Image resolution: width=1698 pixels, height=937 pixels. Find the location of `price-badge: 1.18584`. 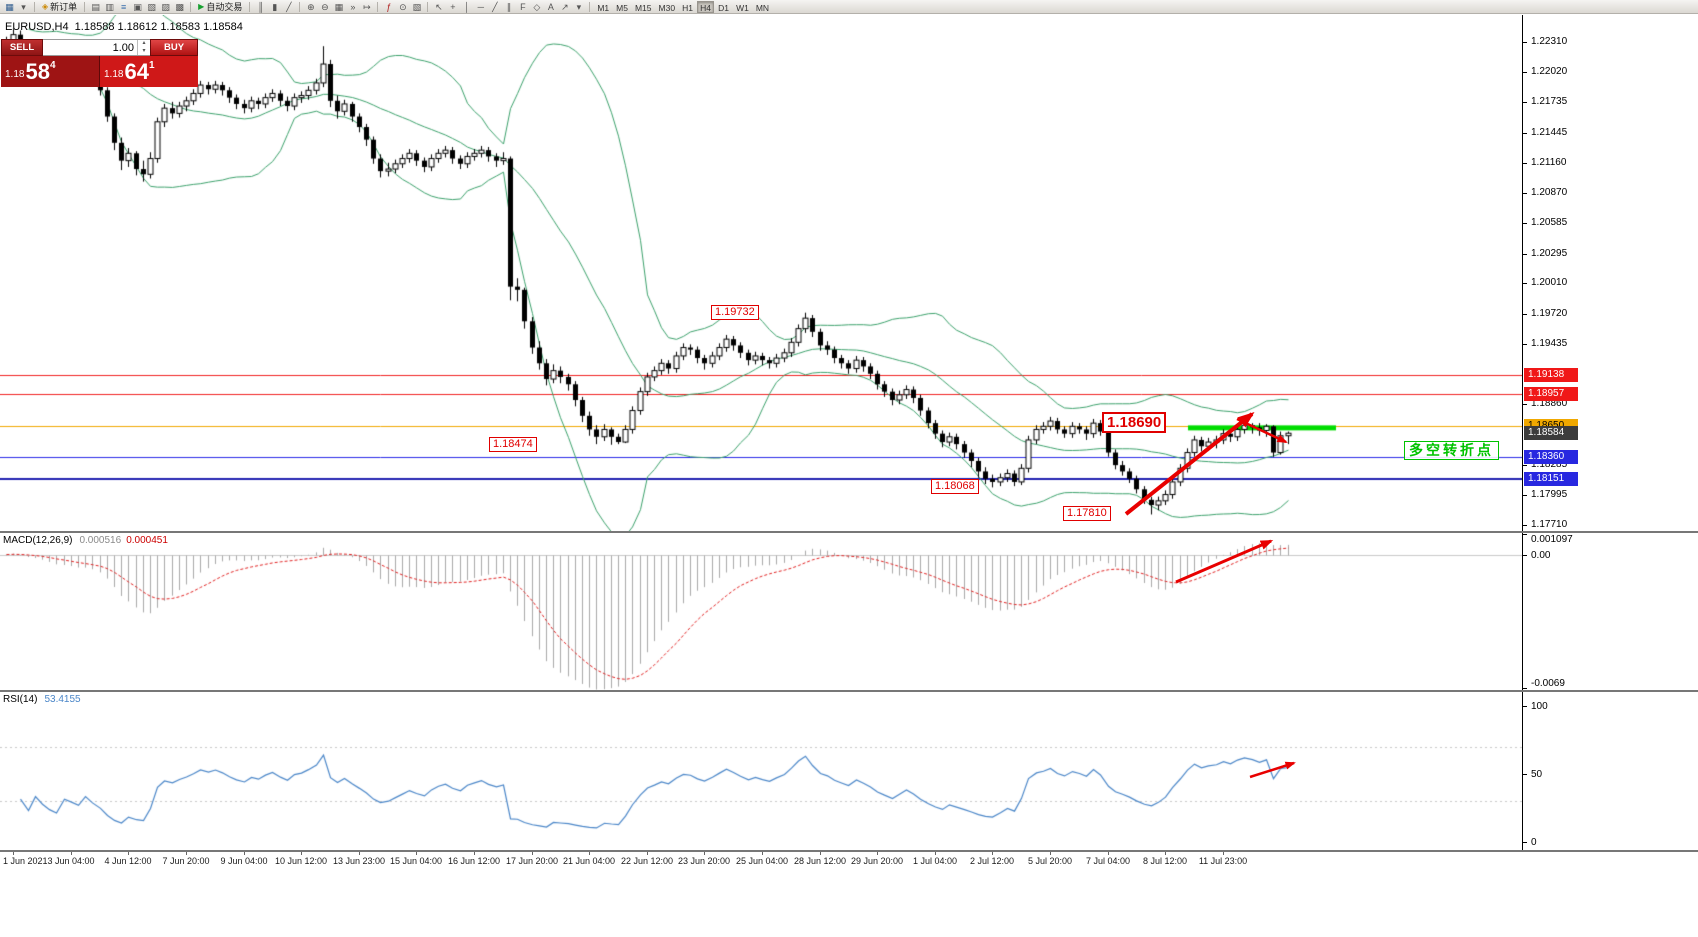

price-badge: 1.18584 is located at coordinates (1551, 433).